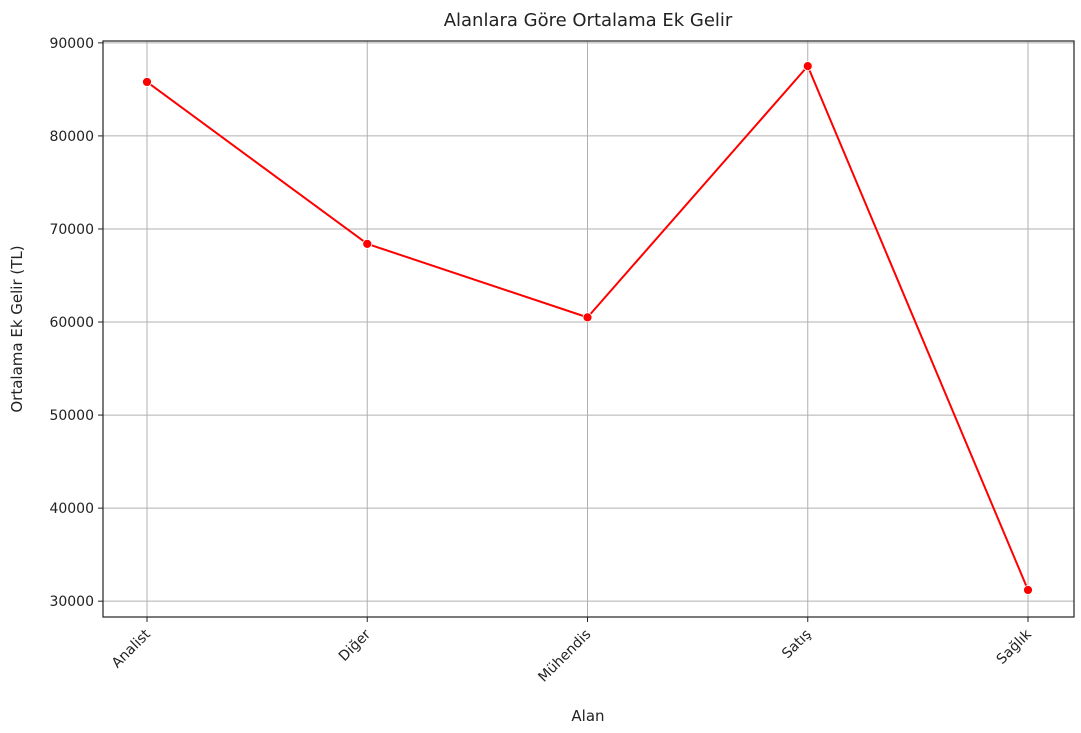 The image size is (1081, 733). Describe the element at coordinates (355, 645) in the screenshot. I see `x-tick-label: Diğer` at that location.